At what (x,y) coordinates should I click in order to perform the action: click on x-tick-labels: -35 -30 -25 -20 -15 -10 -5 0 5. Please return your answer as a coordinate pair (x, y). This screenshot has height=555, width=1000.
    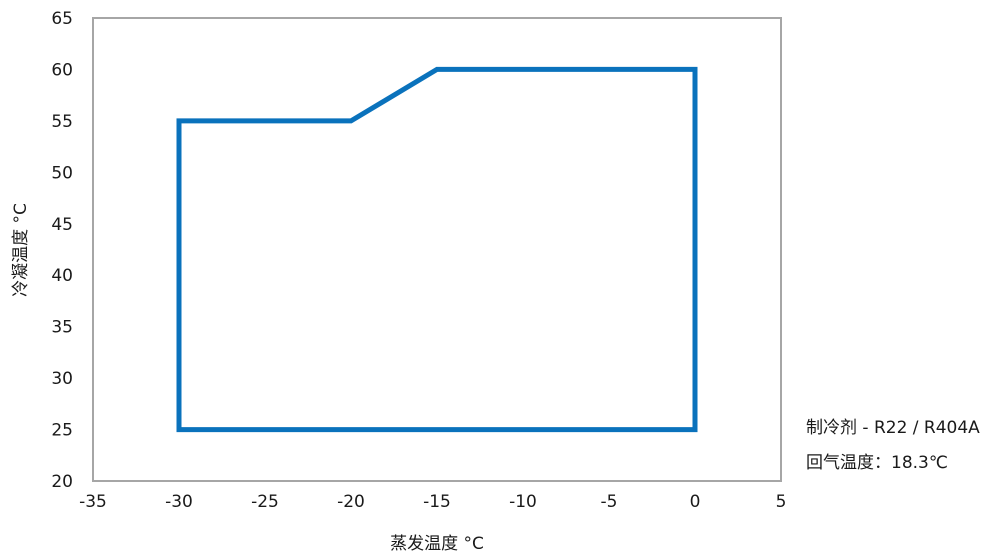
    Looking at the image, I should click on (432, 502).